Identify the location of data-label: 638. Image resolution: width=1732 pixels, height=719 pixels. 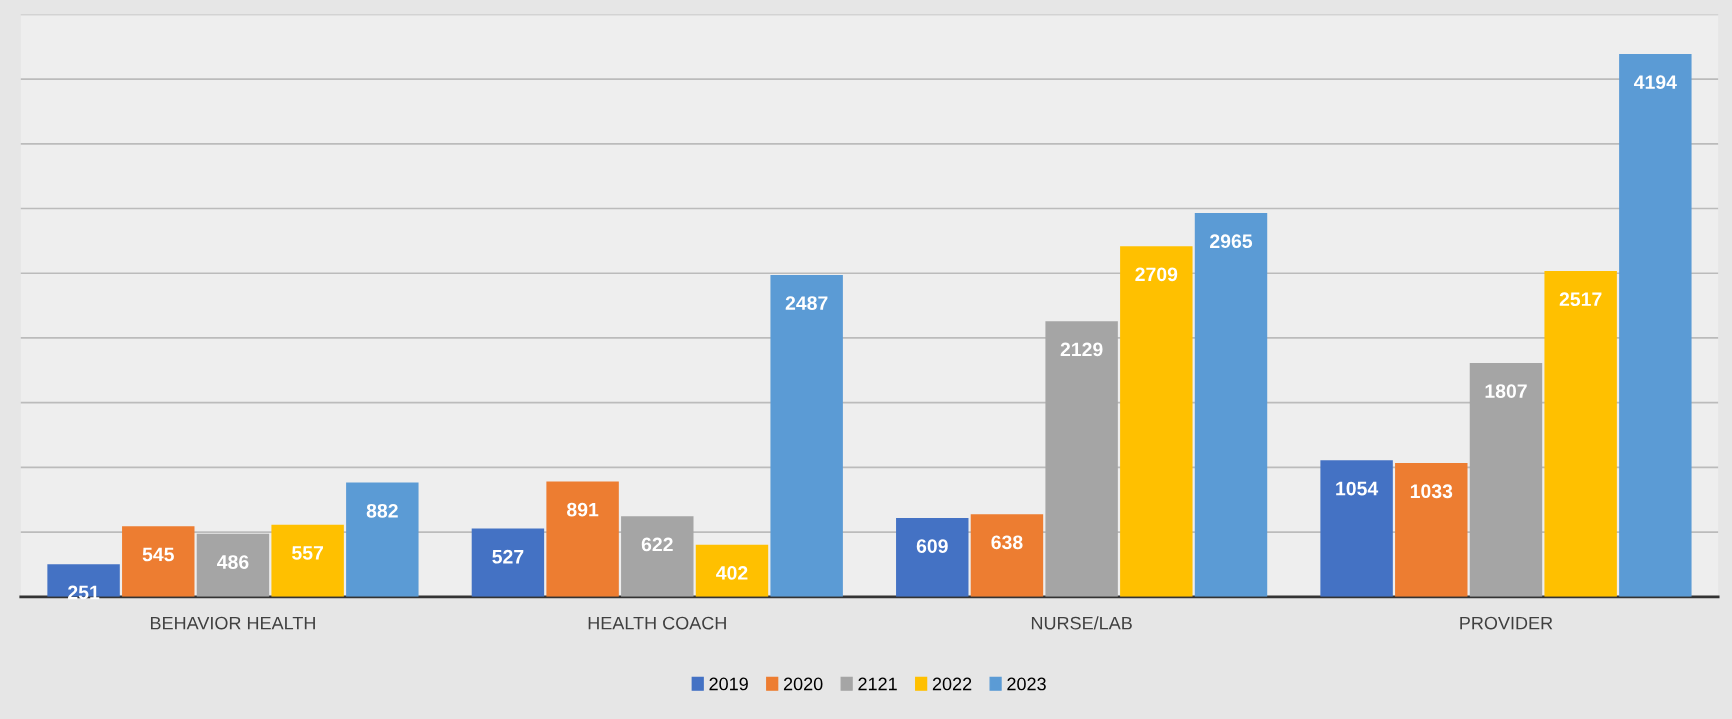
(1007, 542).